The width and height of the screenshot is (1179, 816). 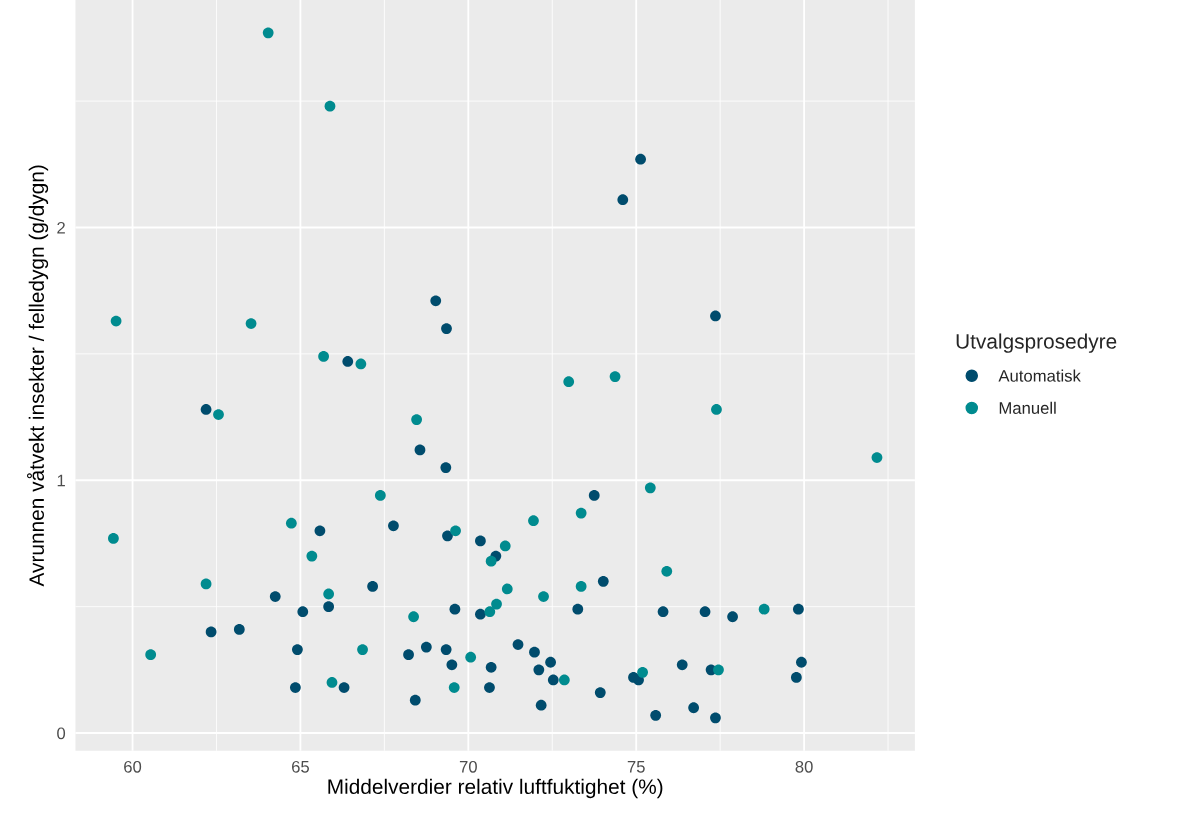 I want to click on x-axis-title: Middelverdier relativ luftfuktighet (%), so click(x=495, y=788).